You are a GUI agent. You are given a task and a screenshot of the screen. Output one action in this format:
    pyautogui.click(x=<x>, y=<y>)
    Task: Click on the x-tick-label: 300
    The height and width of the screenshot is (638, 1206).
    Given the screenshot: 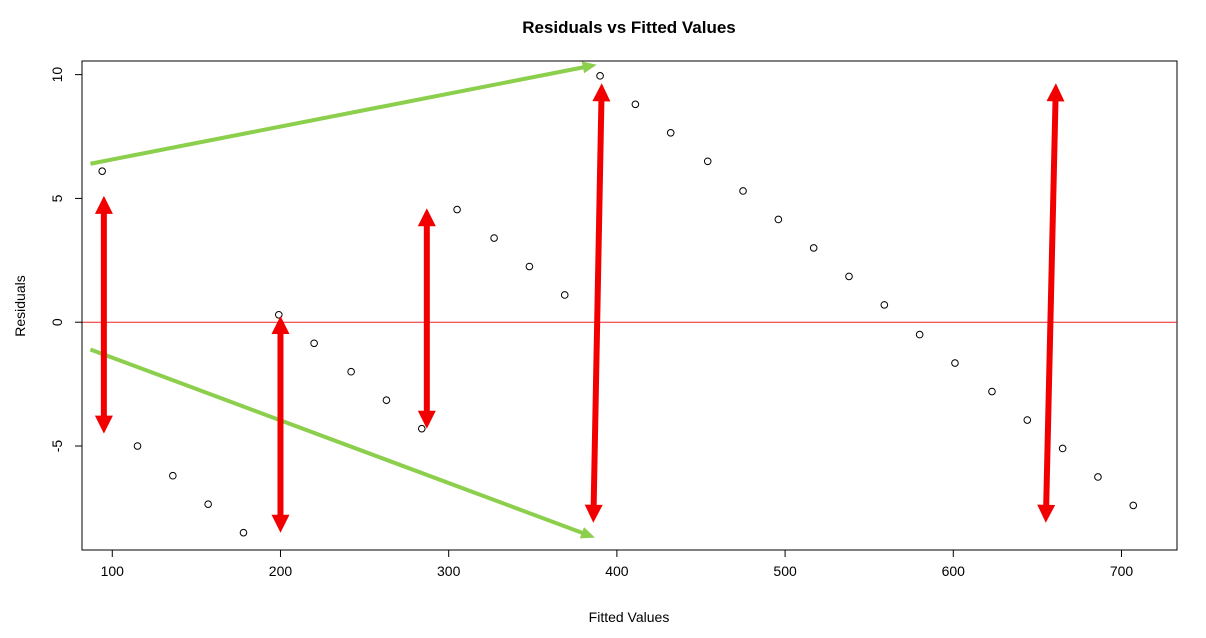 What is the action you would take?
    pyautogui.click(x=449, y=571)
    